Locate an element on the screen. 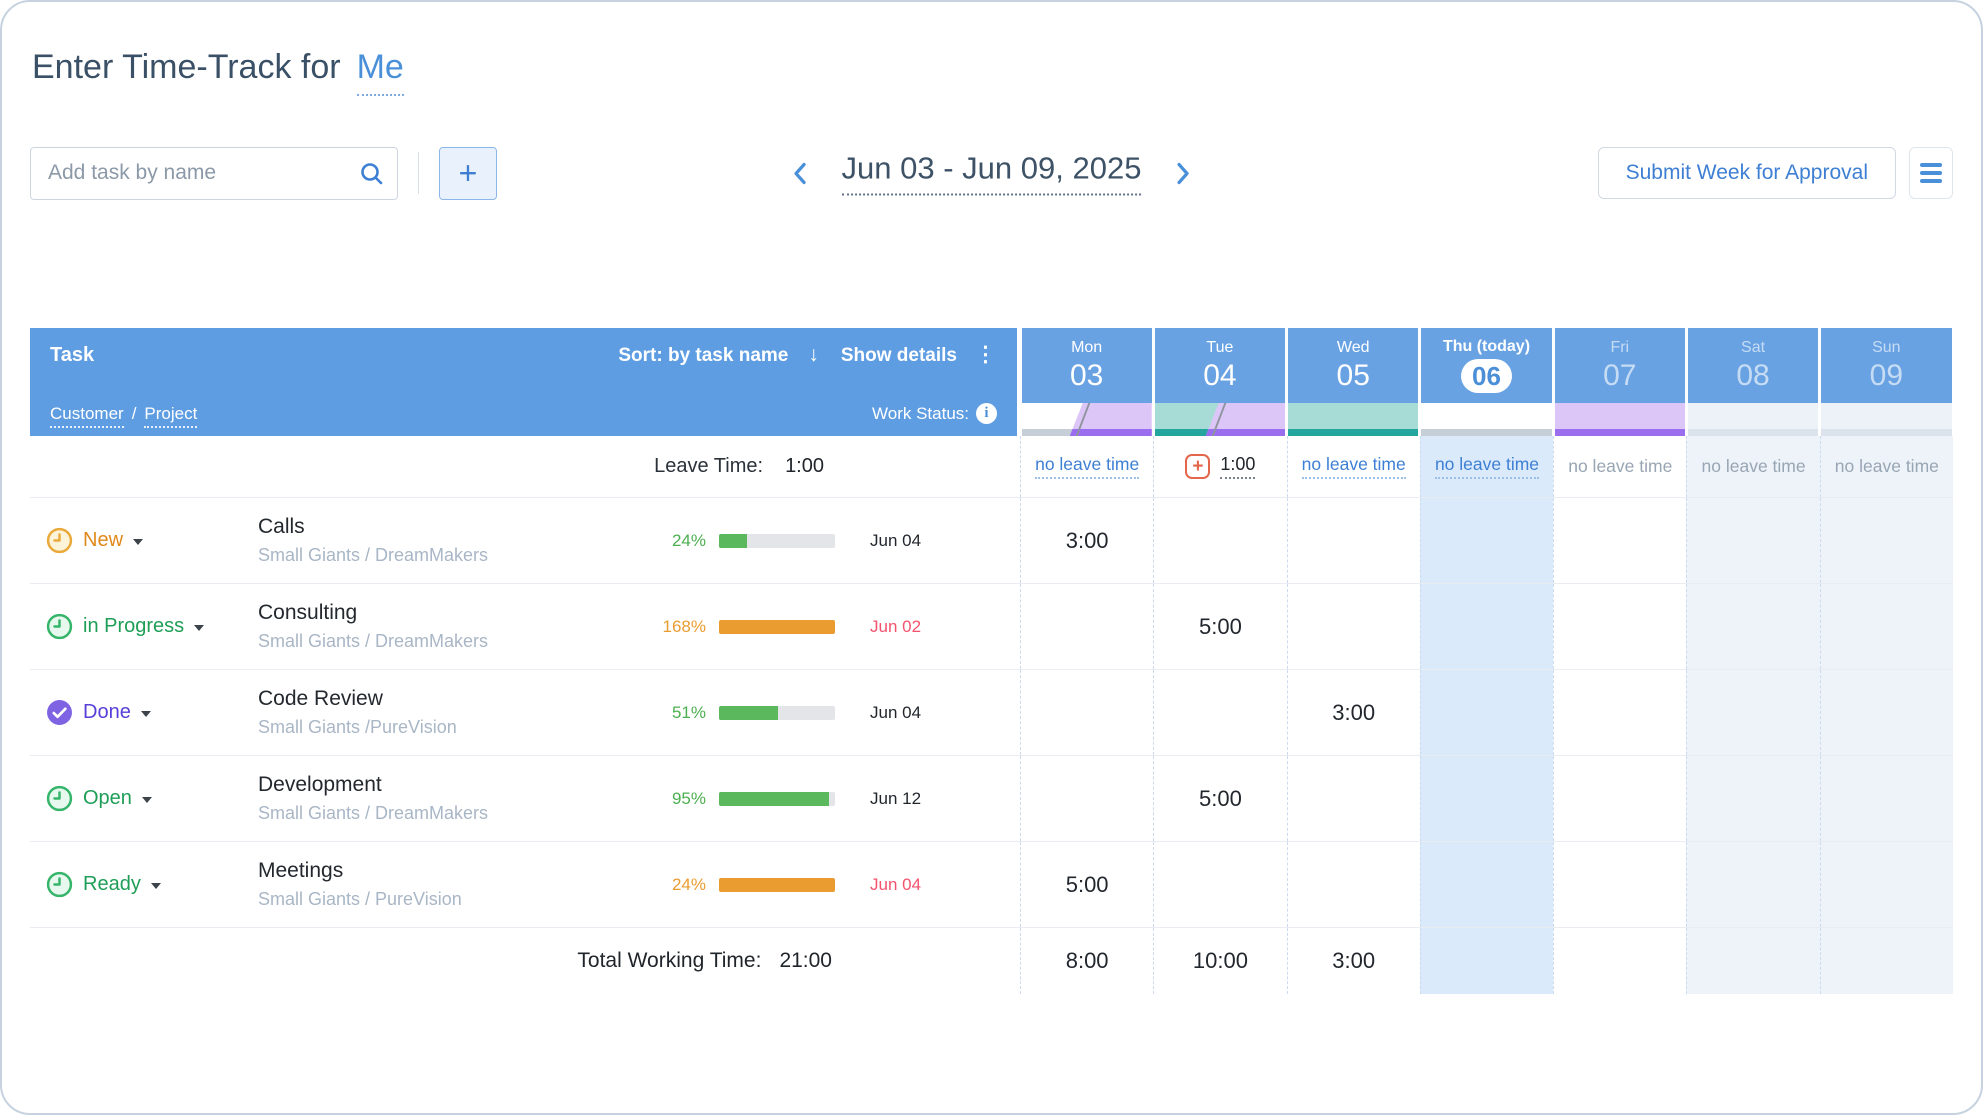 This screenshot has width=1983, height=1115. progress-percent: 95% is located at coordinates (688, 798).